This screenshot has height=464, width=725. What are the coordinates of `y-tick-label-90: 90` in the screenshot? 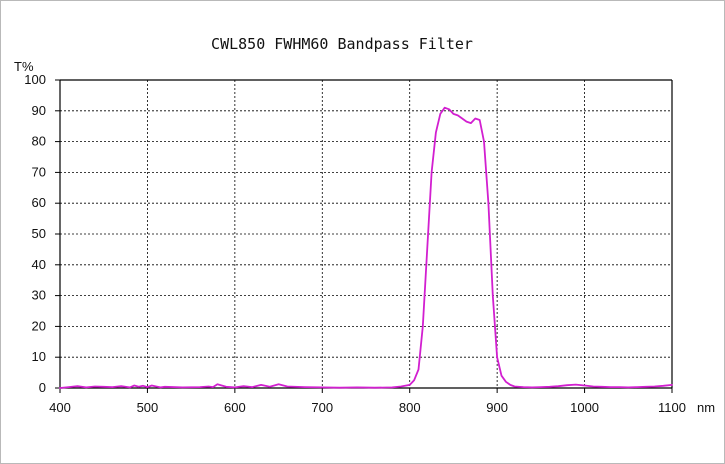 It's located at (39, 110).